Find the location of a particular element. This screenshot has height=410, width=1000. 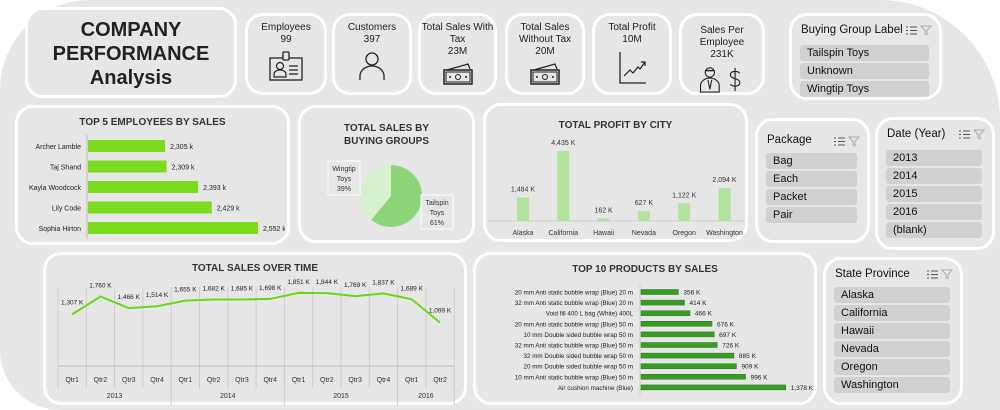

slicer-item-each: Each is located at coordinates (811, 179).